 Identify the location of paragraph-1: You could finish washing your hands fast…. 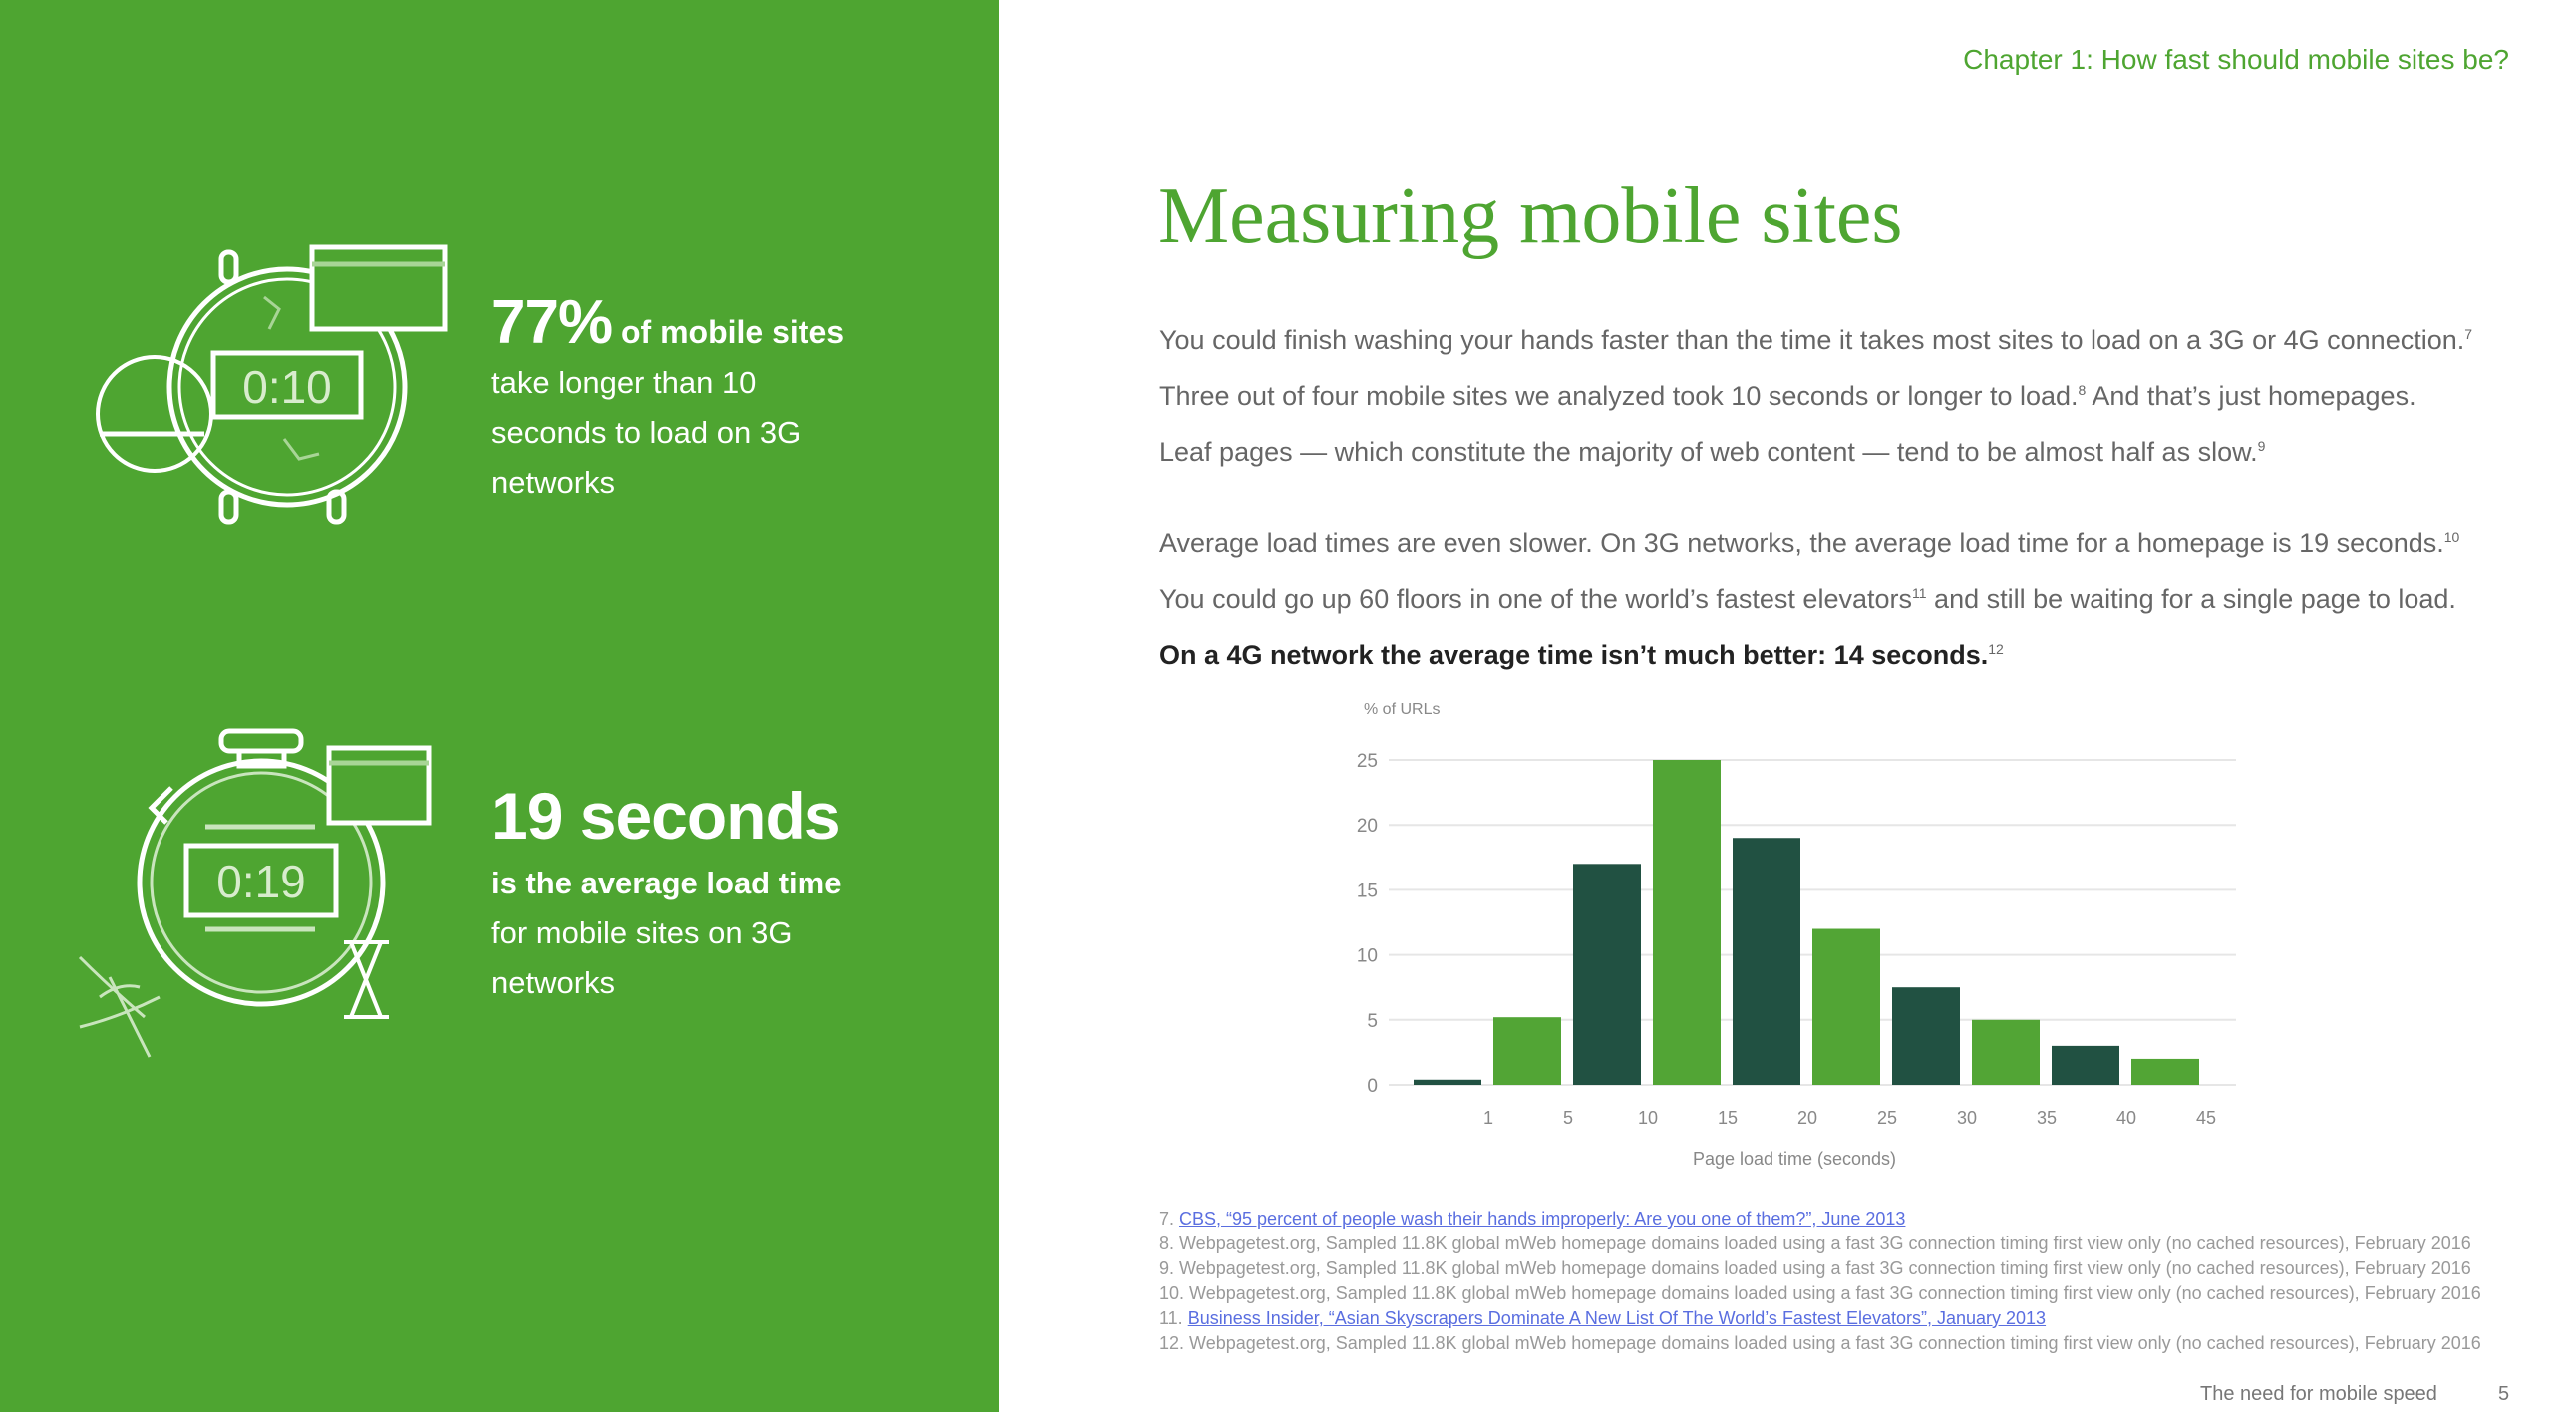
(1816, 396).